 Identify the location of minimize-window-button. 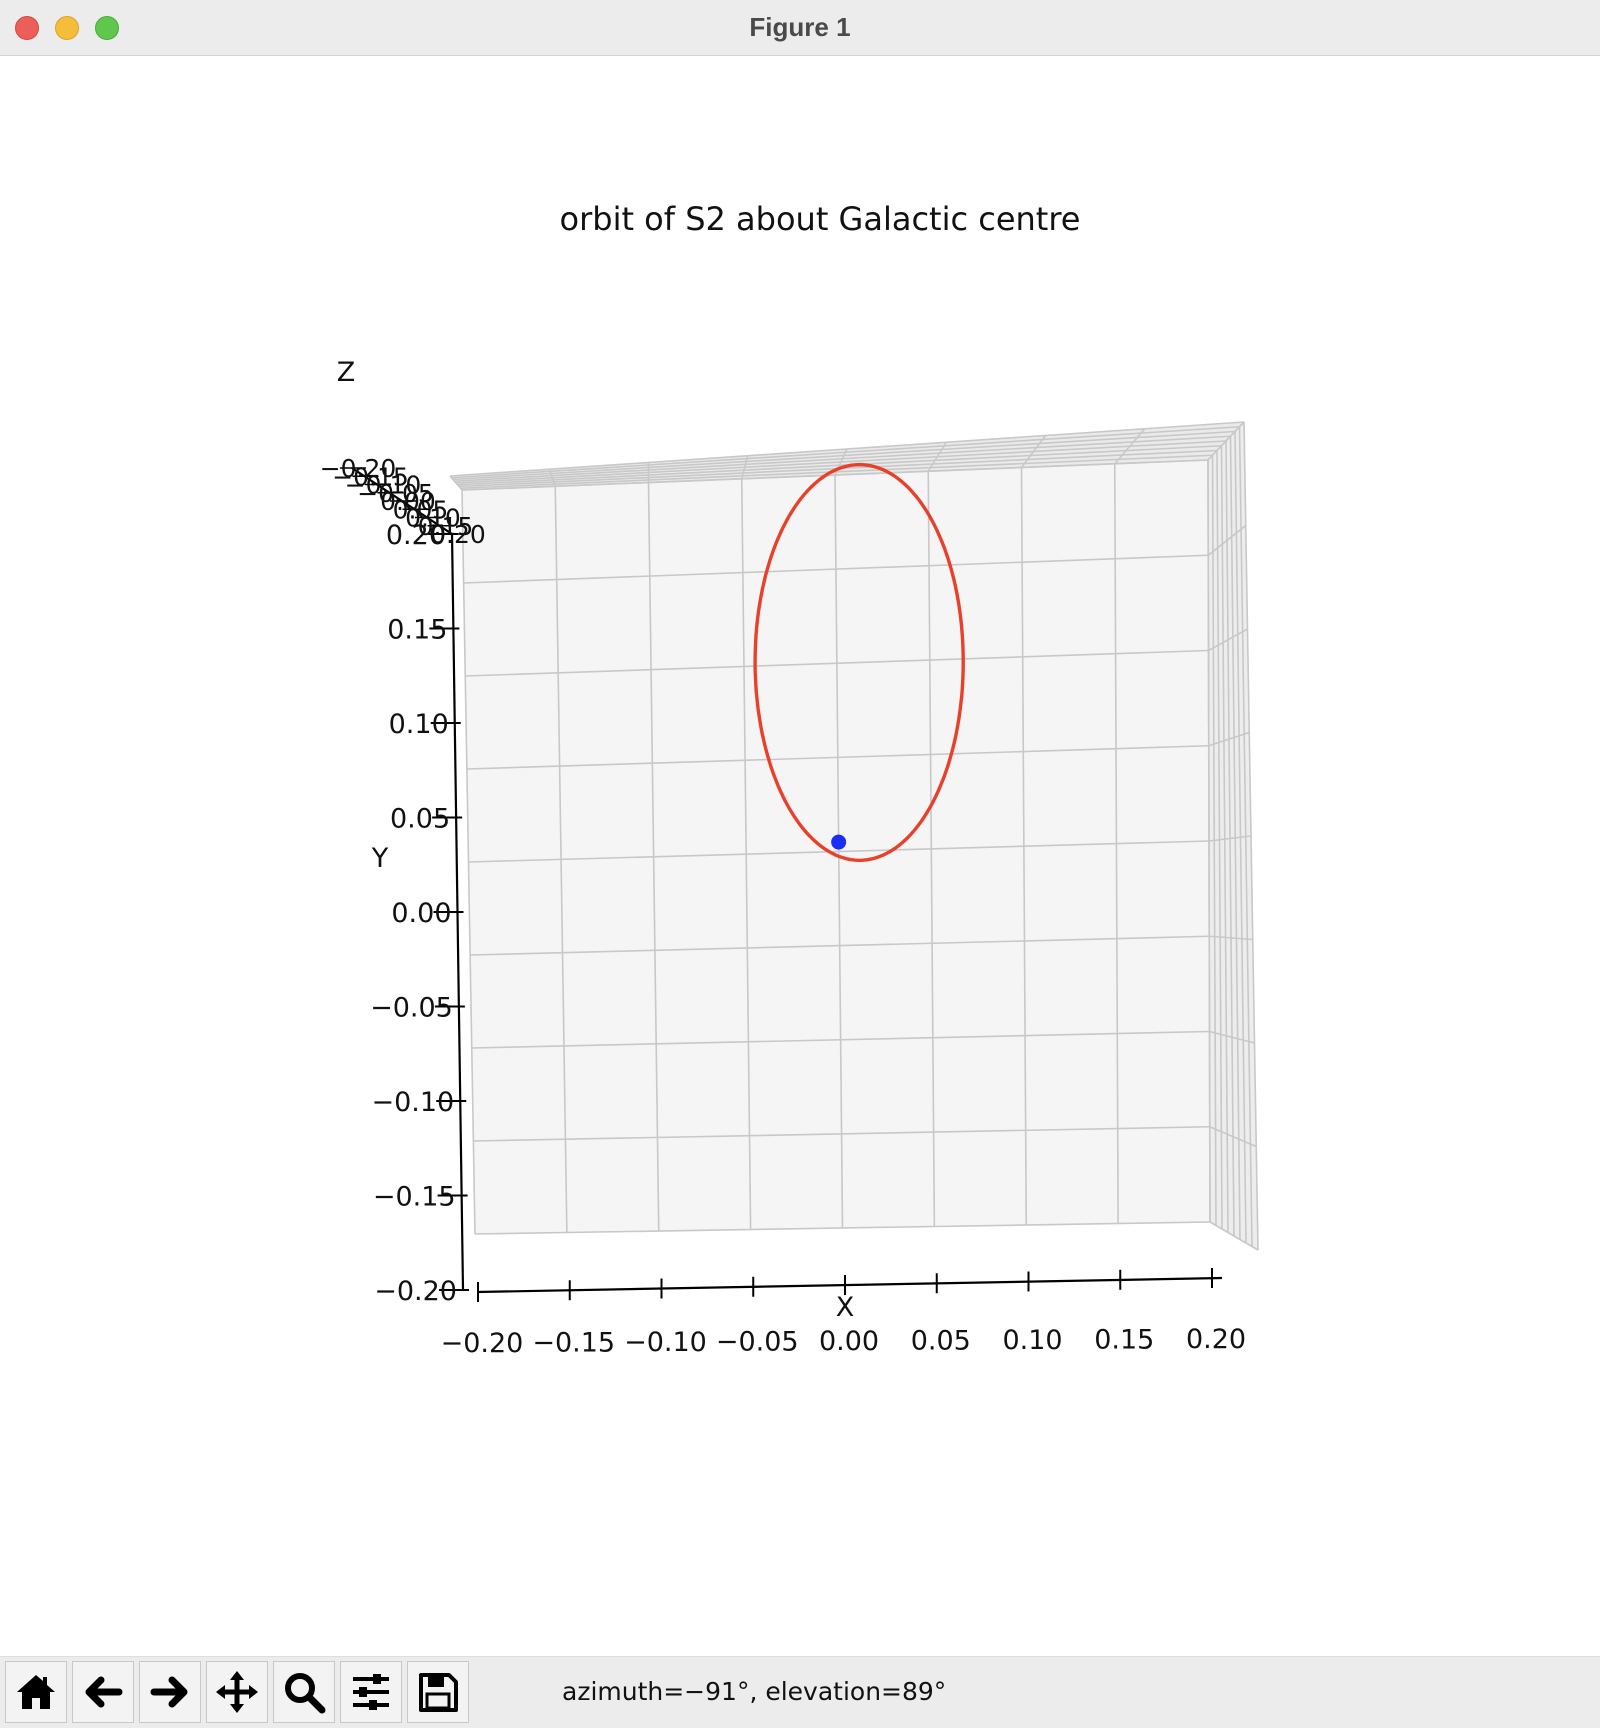
(67, 28).